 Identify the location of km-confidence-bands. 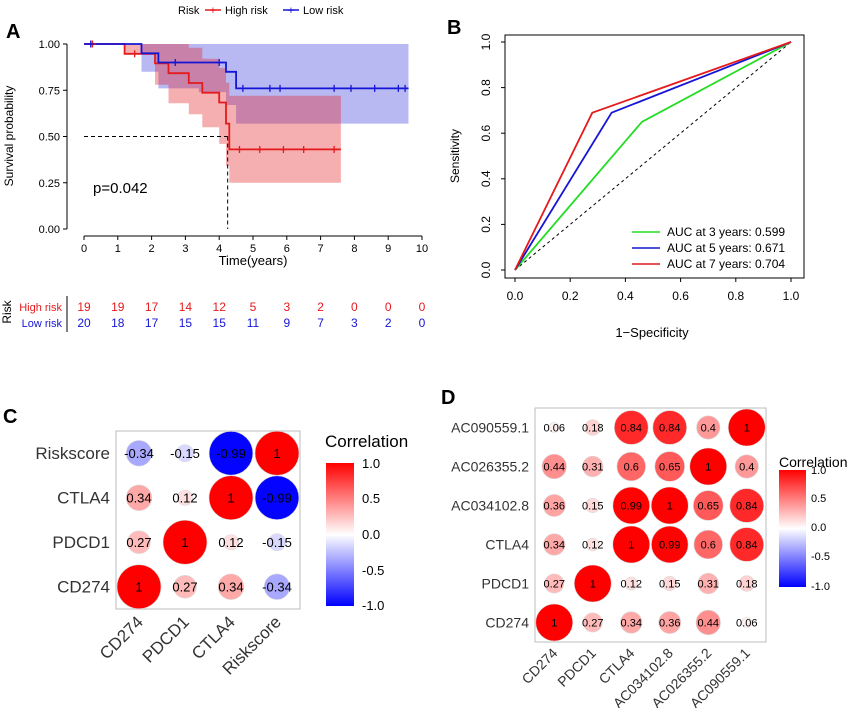
(246, 113).